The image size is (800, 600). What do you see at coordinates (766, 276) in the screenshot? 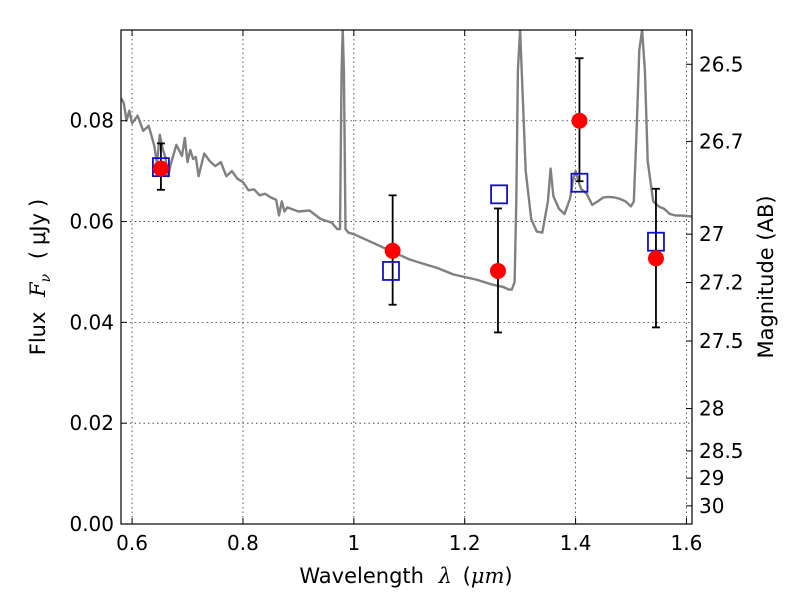
I see `y2-axis-label: Magnitude (AB)` at bounding box center [766, 276].